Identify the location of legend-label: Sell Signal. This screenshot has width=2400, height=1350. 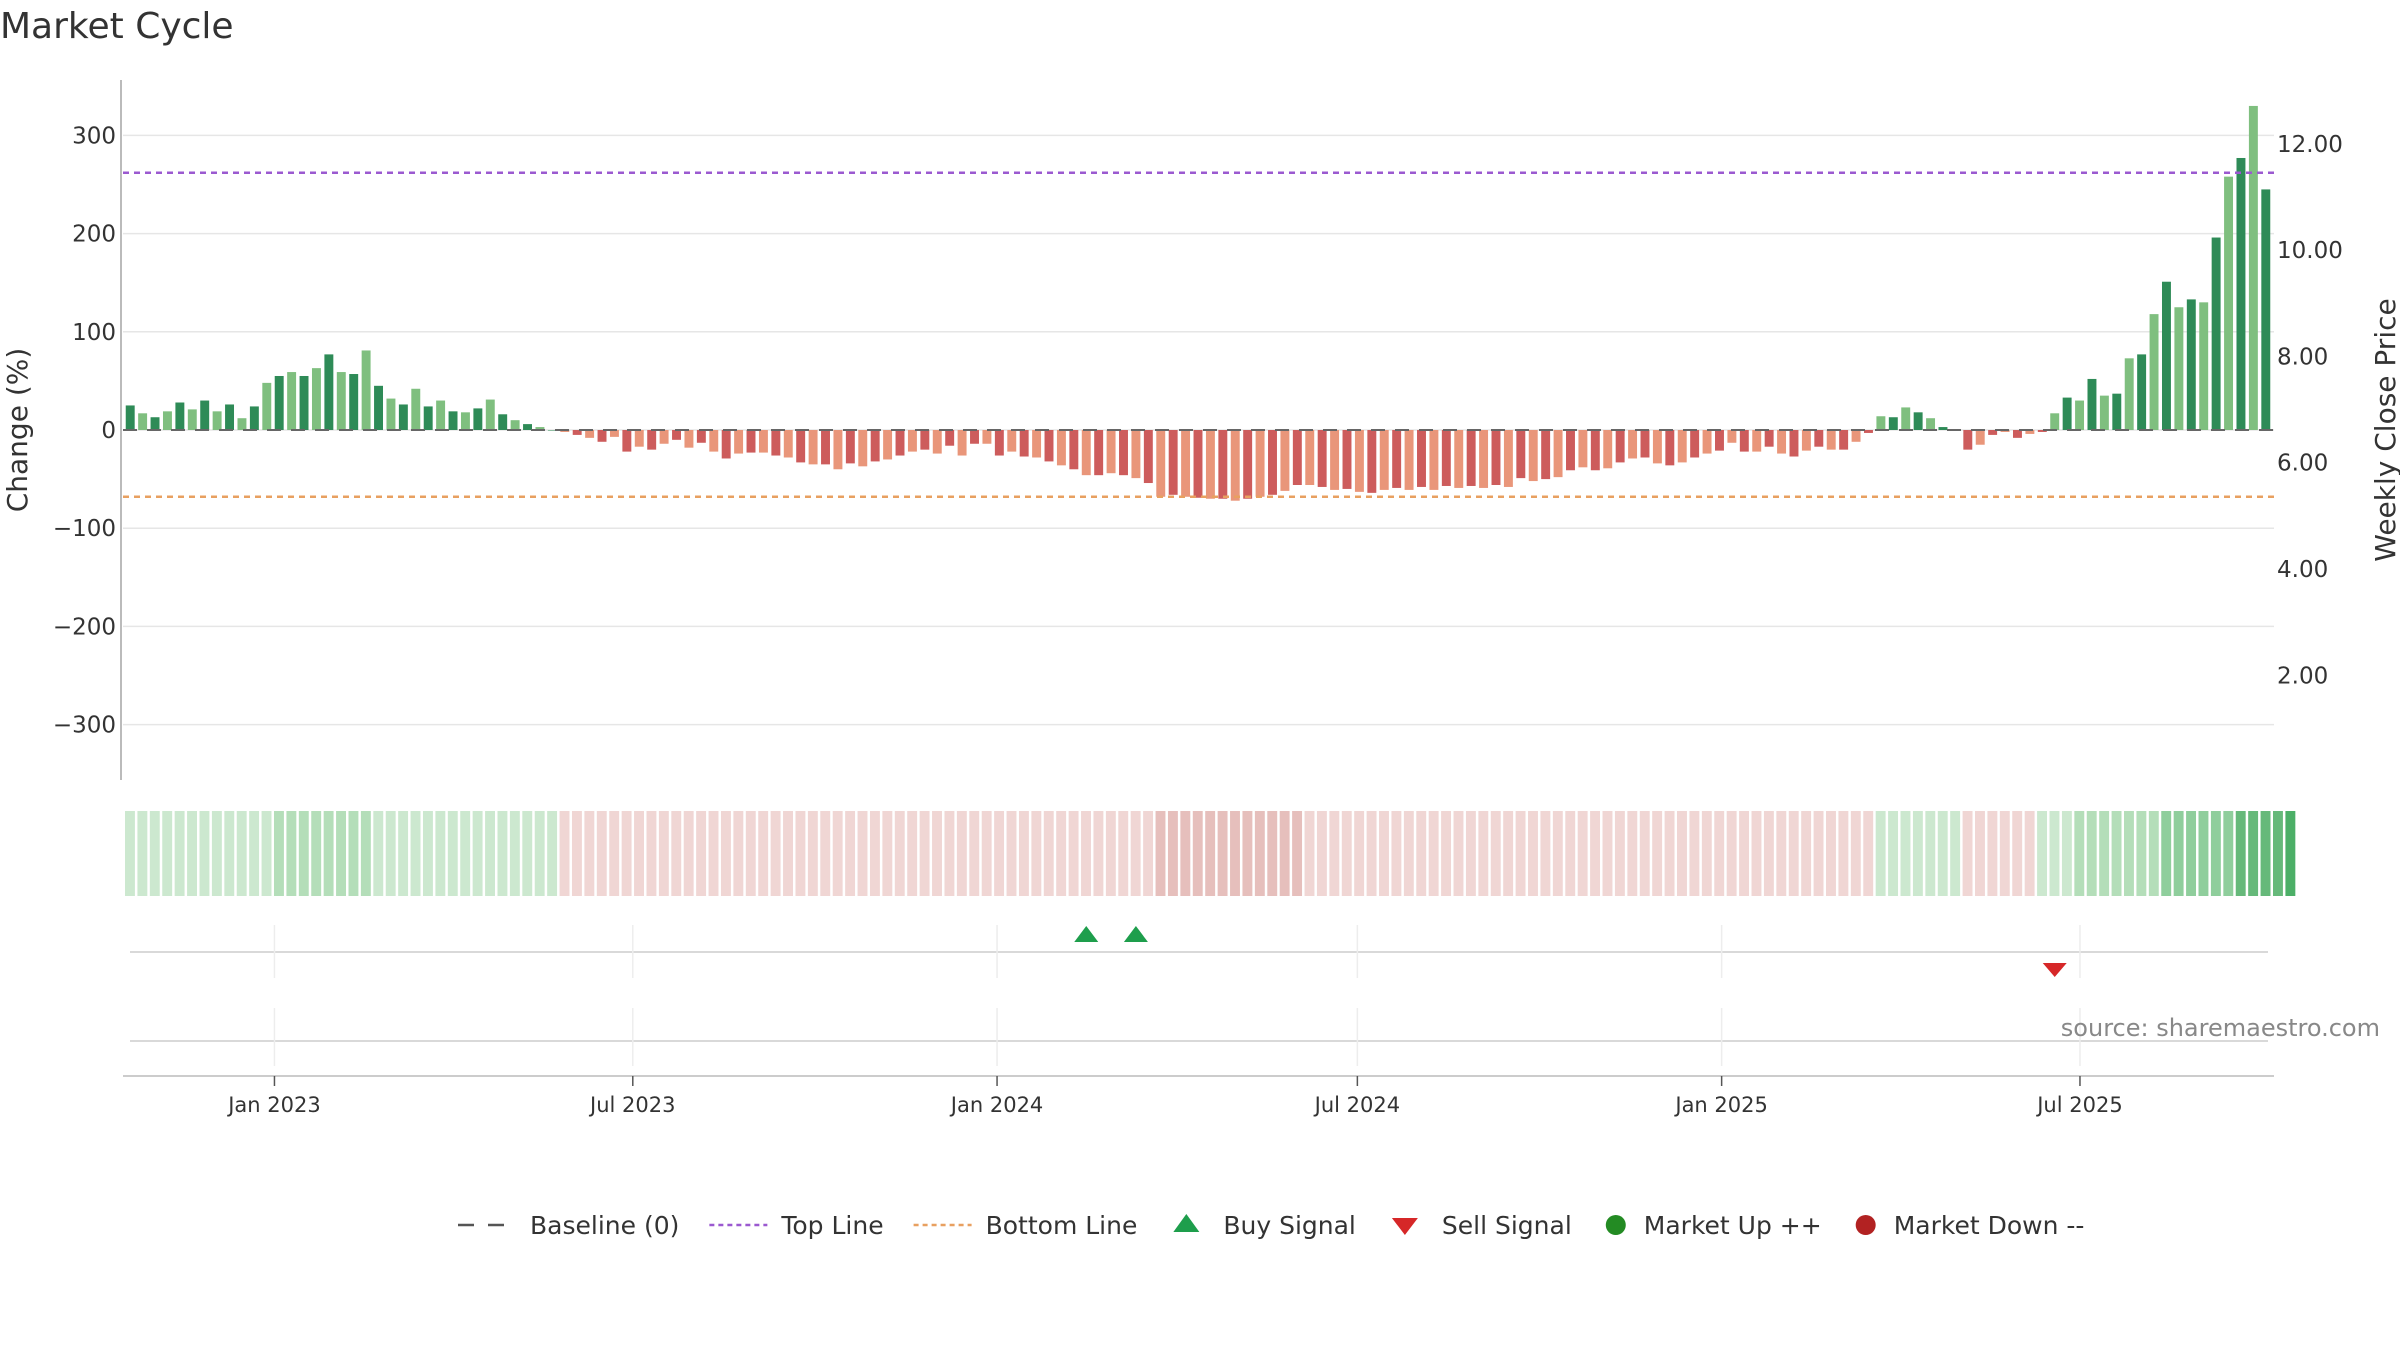
(1507, 1225).